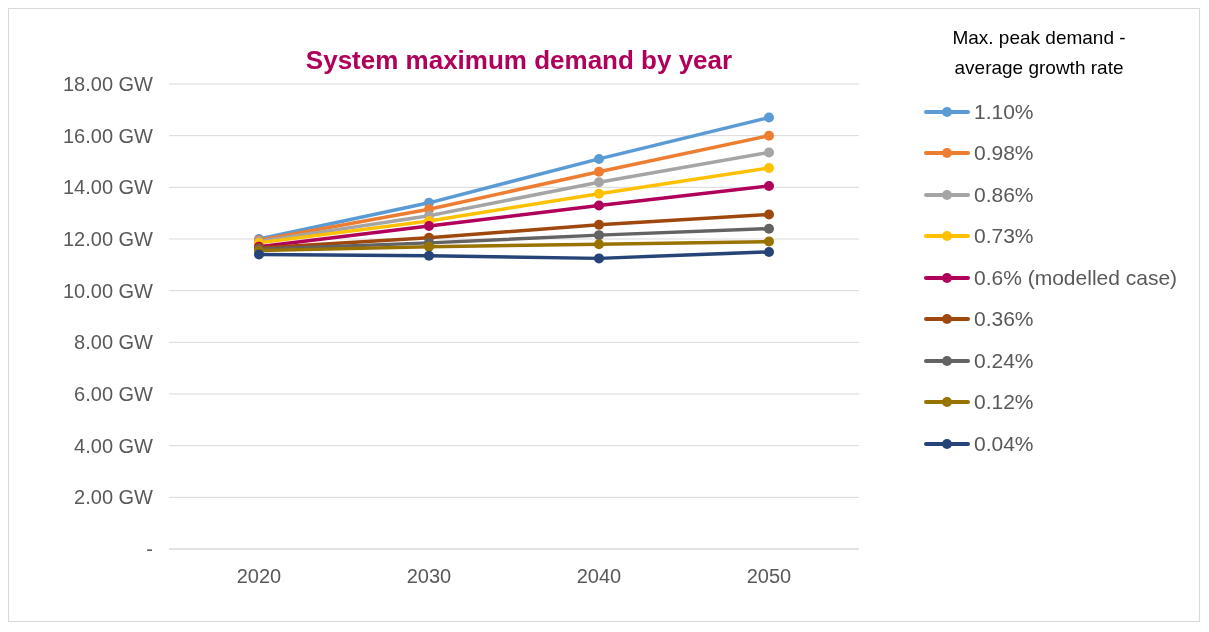 This screenshot has height=632, width=1209. What do you see at coordinates (108, 135) in the screenshot?
I see `y-tick-label: 16.00 GW` at bounding box center [108, 135].